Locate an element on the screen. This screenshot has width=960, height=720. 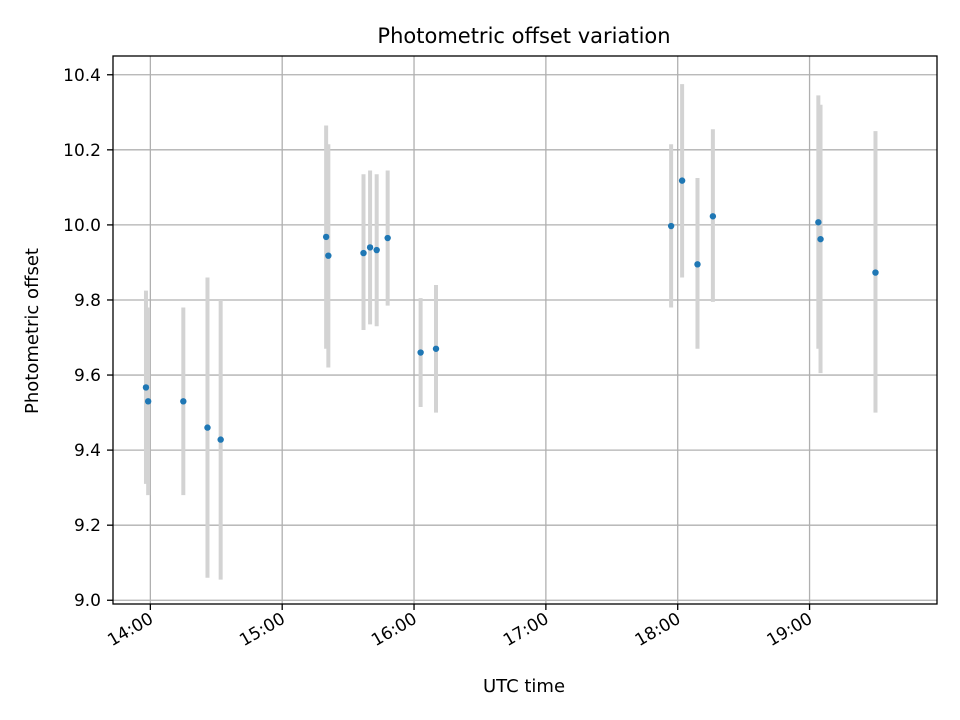
y-tick-label: 9.0 is located at coordinates (87, 601).